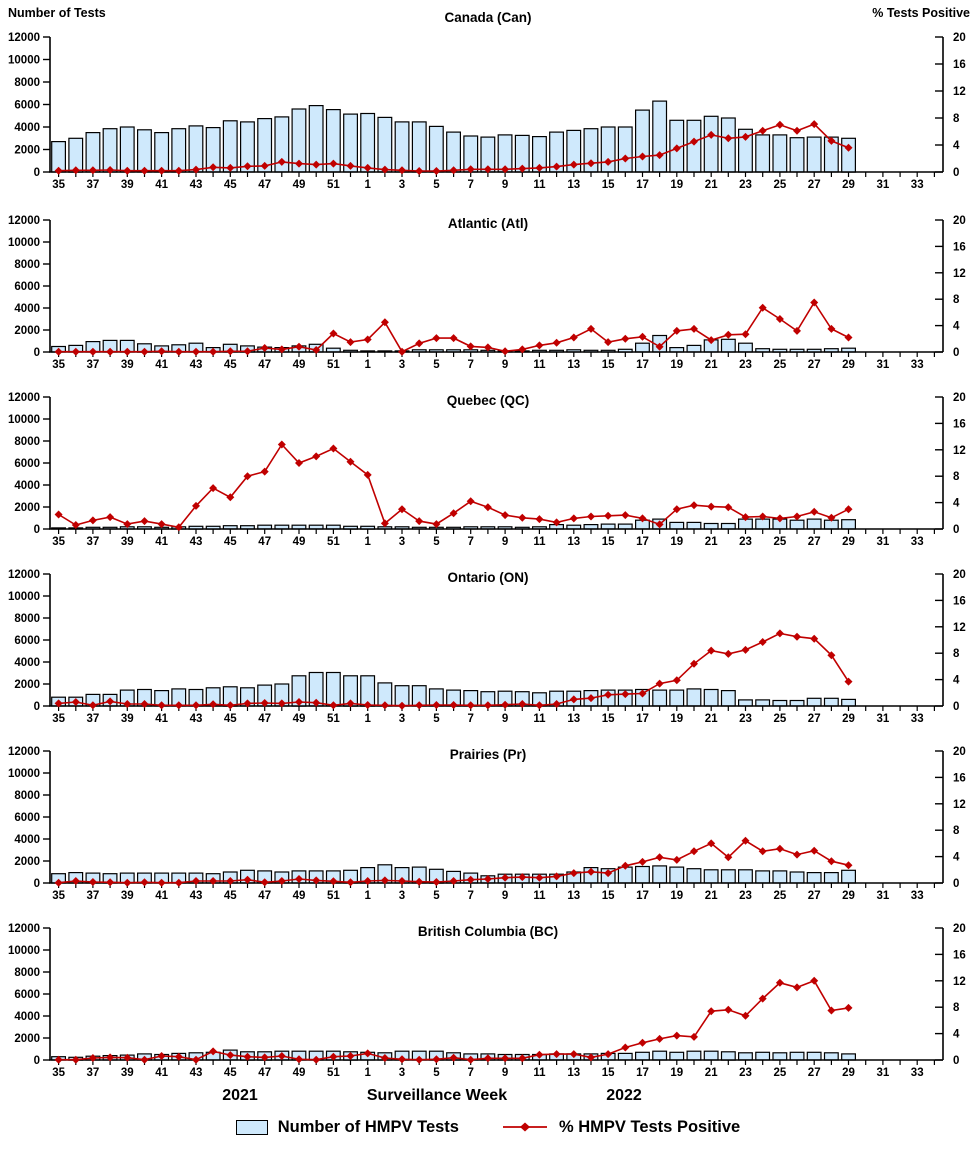 The height and width of the screenshot is (1152, 976). Describe the element at coordinates (921, 13) in the screenshot. I see `right-axis-title: % Tests Positive` at that location.